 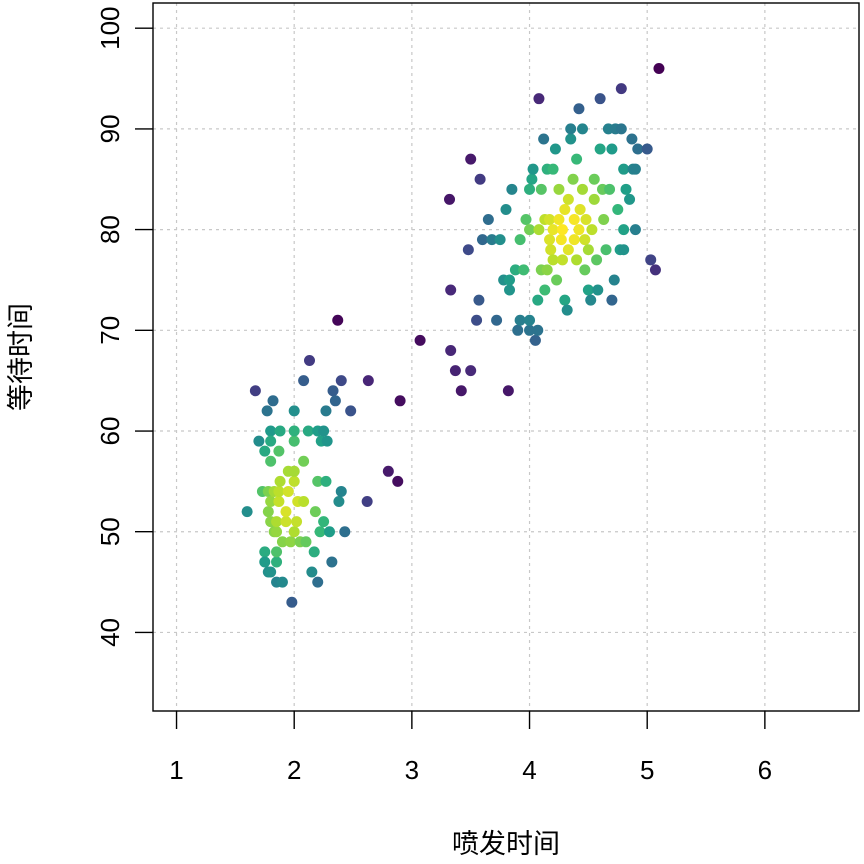 I want to click on y-tick-label: 50, so click(x=110, y=531).